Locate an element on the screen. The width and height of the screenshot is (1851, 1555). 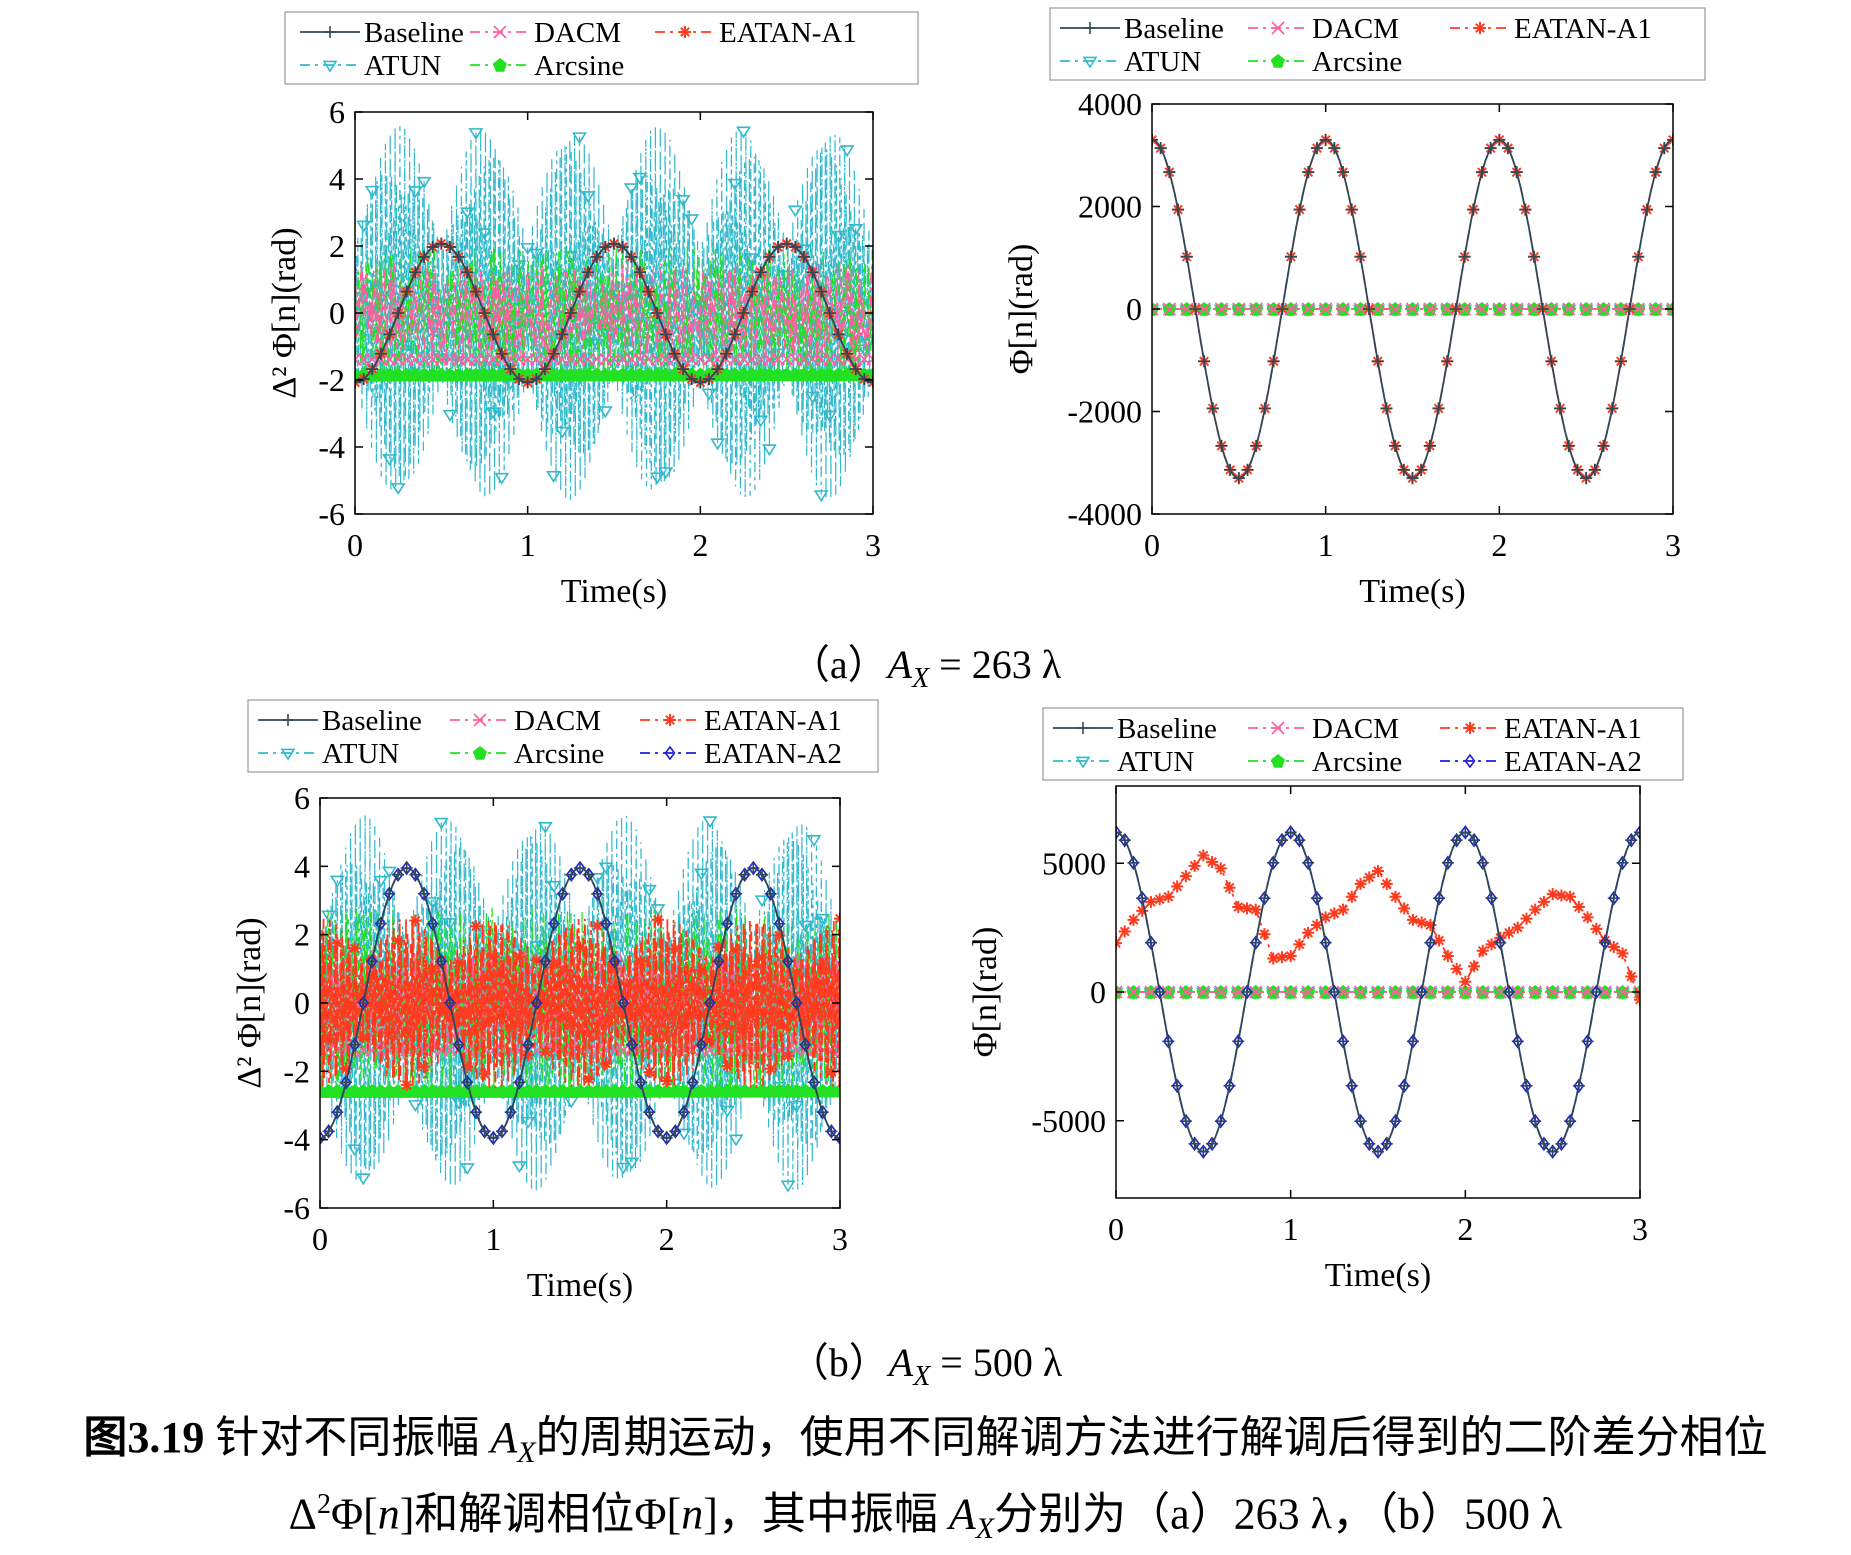
y-tick-label: 5000 is located at coordinates (1074, 863).